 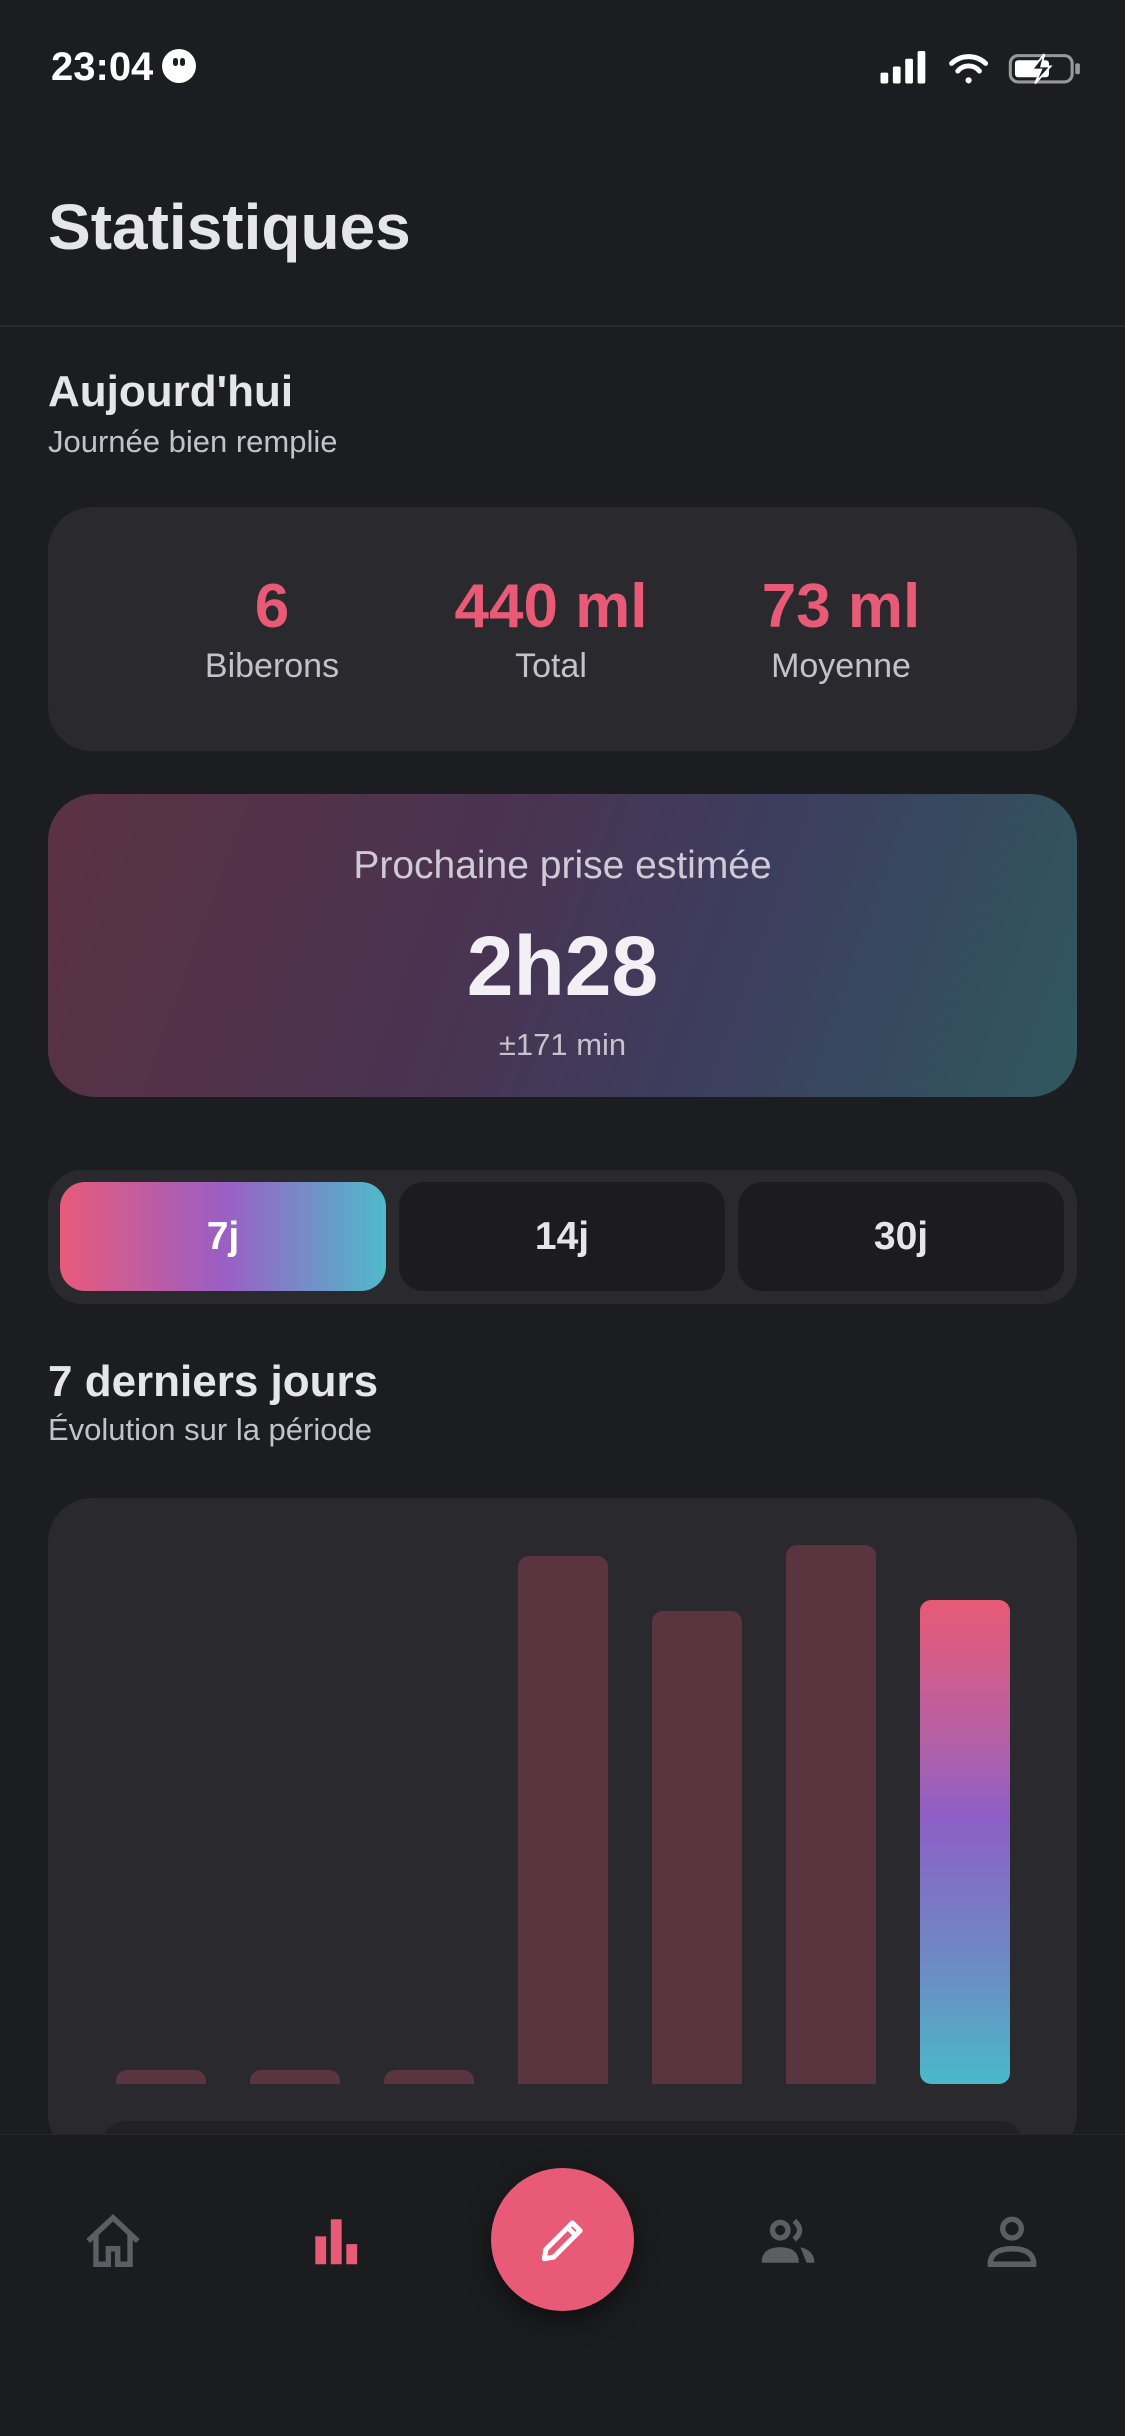 I want to click on status-icons, so click(x=980, y=68).